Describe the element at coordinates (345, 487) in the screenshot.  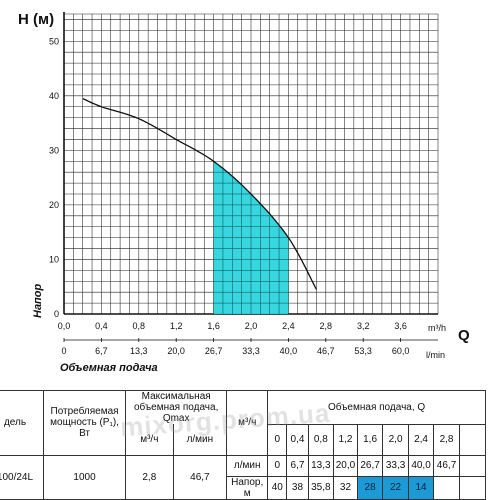
I see `head-3: 32` at that location.